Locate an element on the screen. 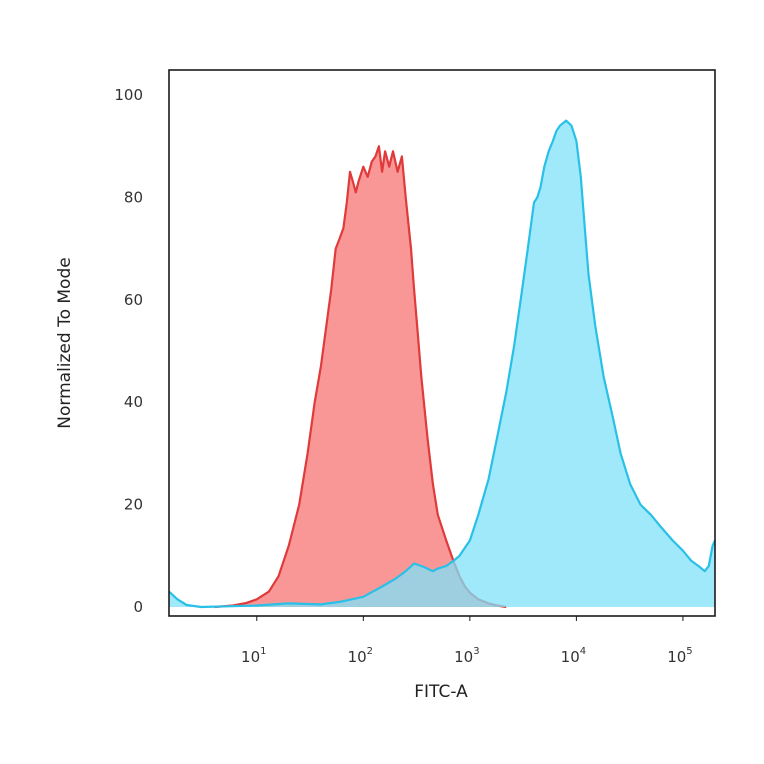  y-tick-label: 20 is located at coordinates (133, 505).